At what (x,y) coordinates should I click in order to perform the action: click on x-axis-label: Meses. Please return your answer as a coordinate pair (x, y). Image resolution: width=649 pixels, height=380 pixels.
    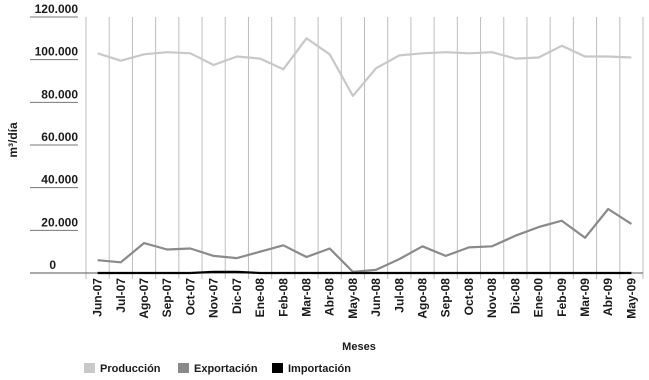
    Looking at the image, I should click on (359, 347).